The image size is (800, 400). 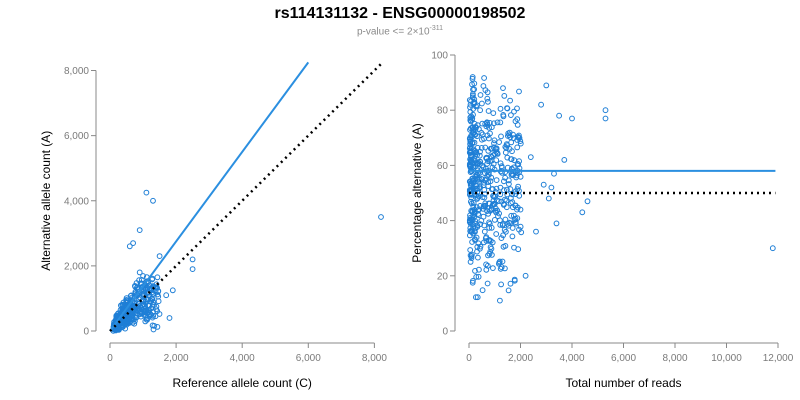 What do you see at coordinates (445, 332) in the screenshot?
I see `right-y-tick-label: 0` at bounding box center [445, 332].